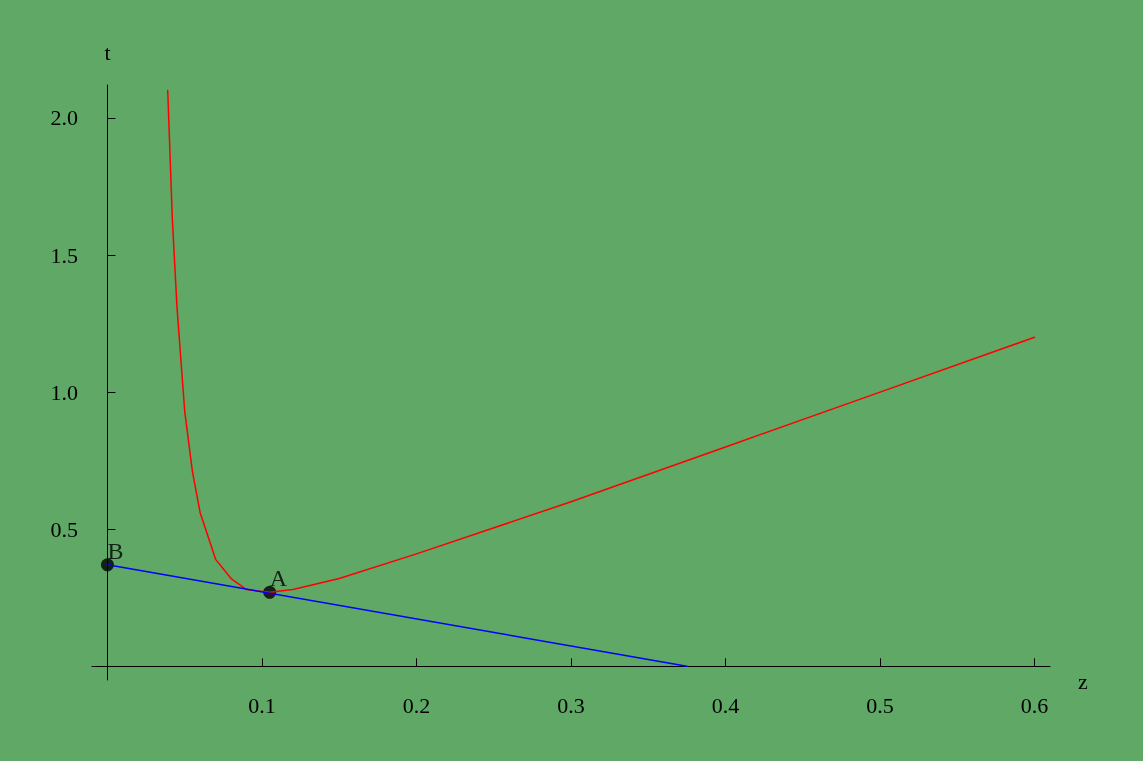 The height and width of the screenshot is (761, 1143). I want to click on y-tick-label: 1.5, so click(64, 255).